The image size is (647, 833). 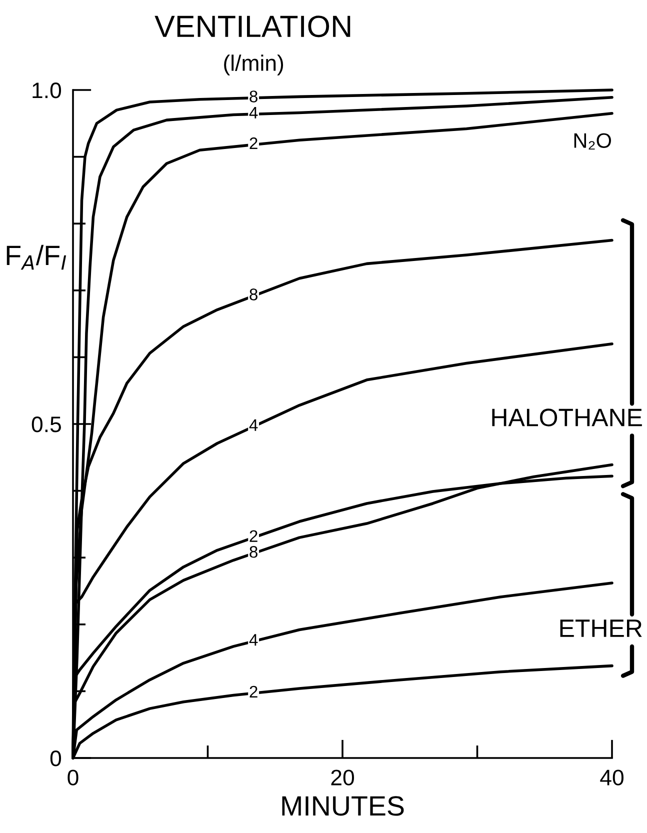 What do you see at coordinates (46, 424) in the screenshot?
I see `y-tick-label: 0.5` at bounding box center [46, 424].